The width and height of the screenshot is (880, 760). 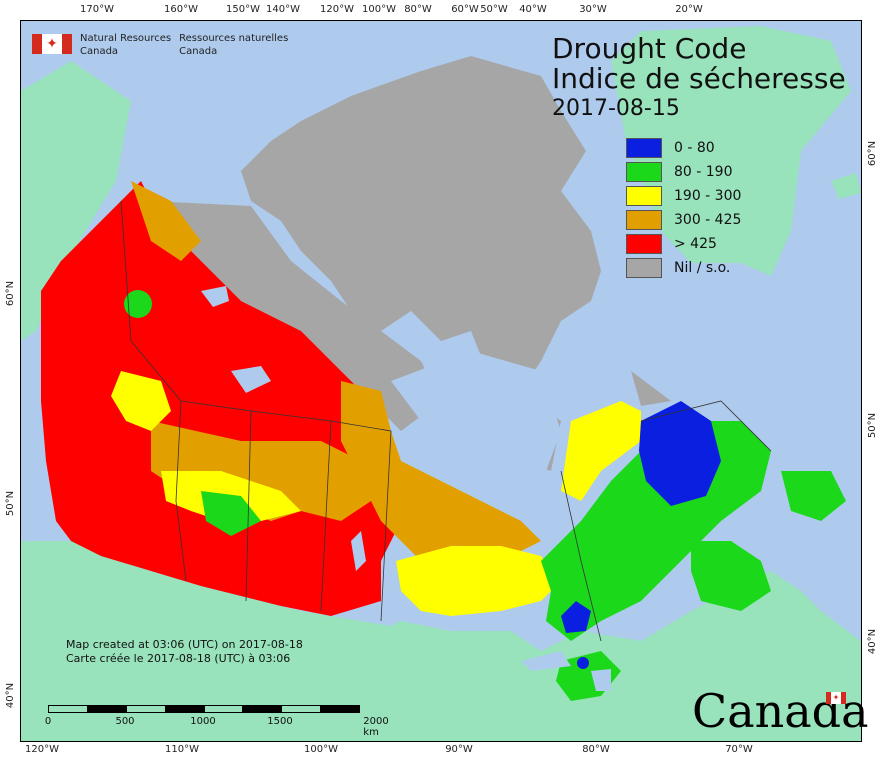 I want to click on nunavut-mainland, so click(x=296, y=316).